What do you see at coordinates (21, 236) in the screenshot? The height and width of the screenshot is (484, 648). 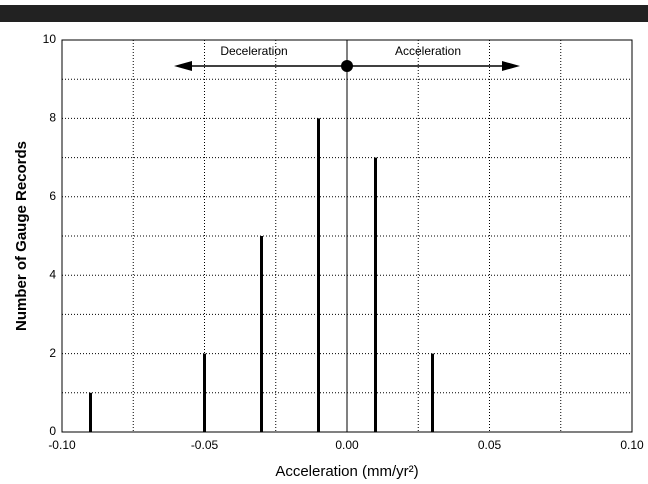 I see `y-axis-label: Number of Gauge Records` at bounding box center [21, 236].